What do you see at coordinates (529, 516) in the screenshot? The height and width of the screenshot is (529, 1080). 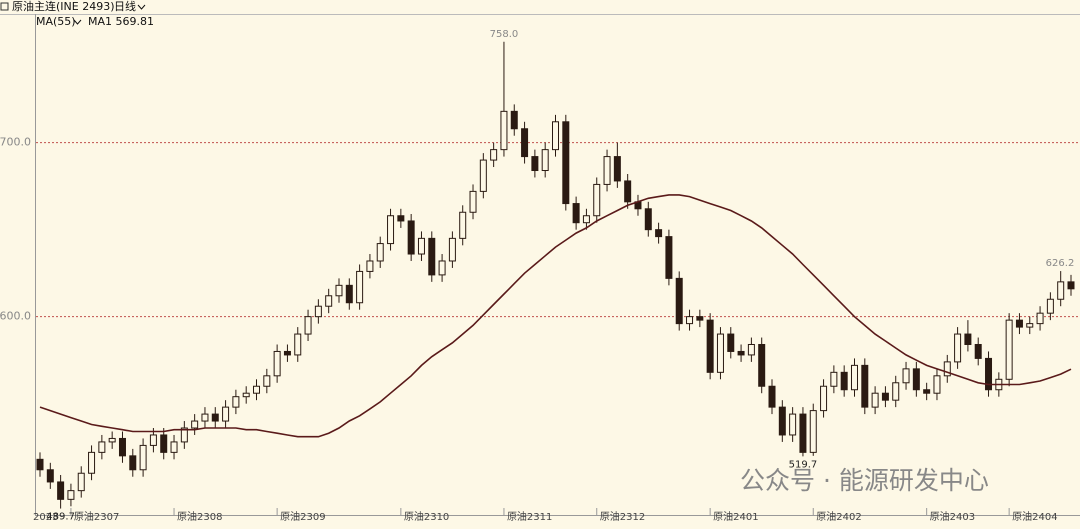 I see `x-tick-label: 原油2311` at bounding box center [529, 516].